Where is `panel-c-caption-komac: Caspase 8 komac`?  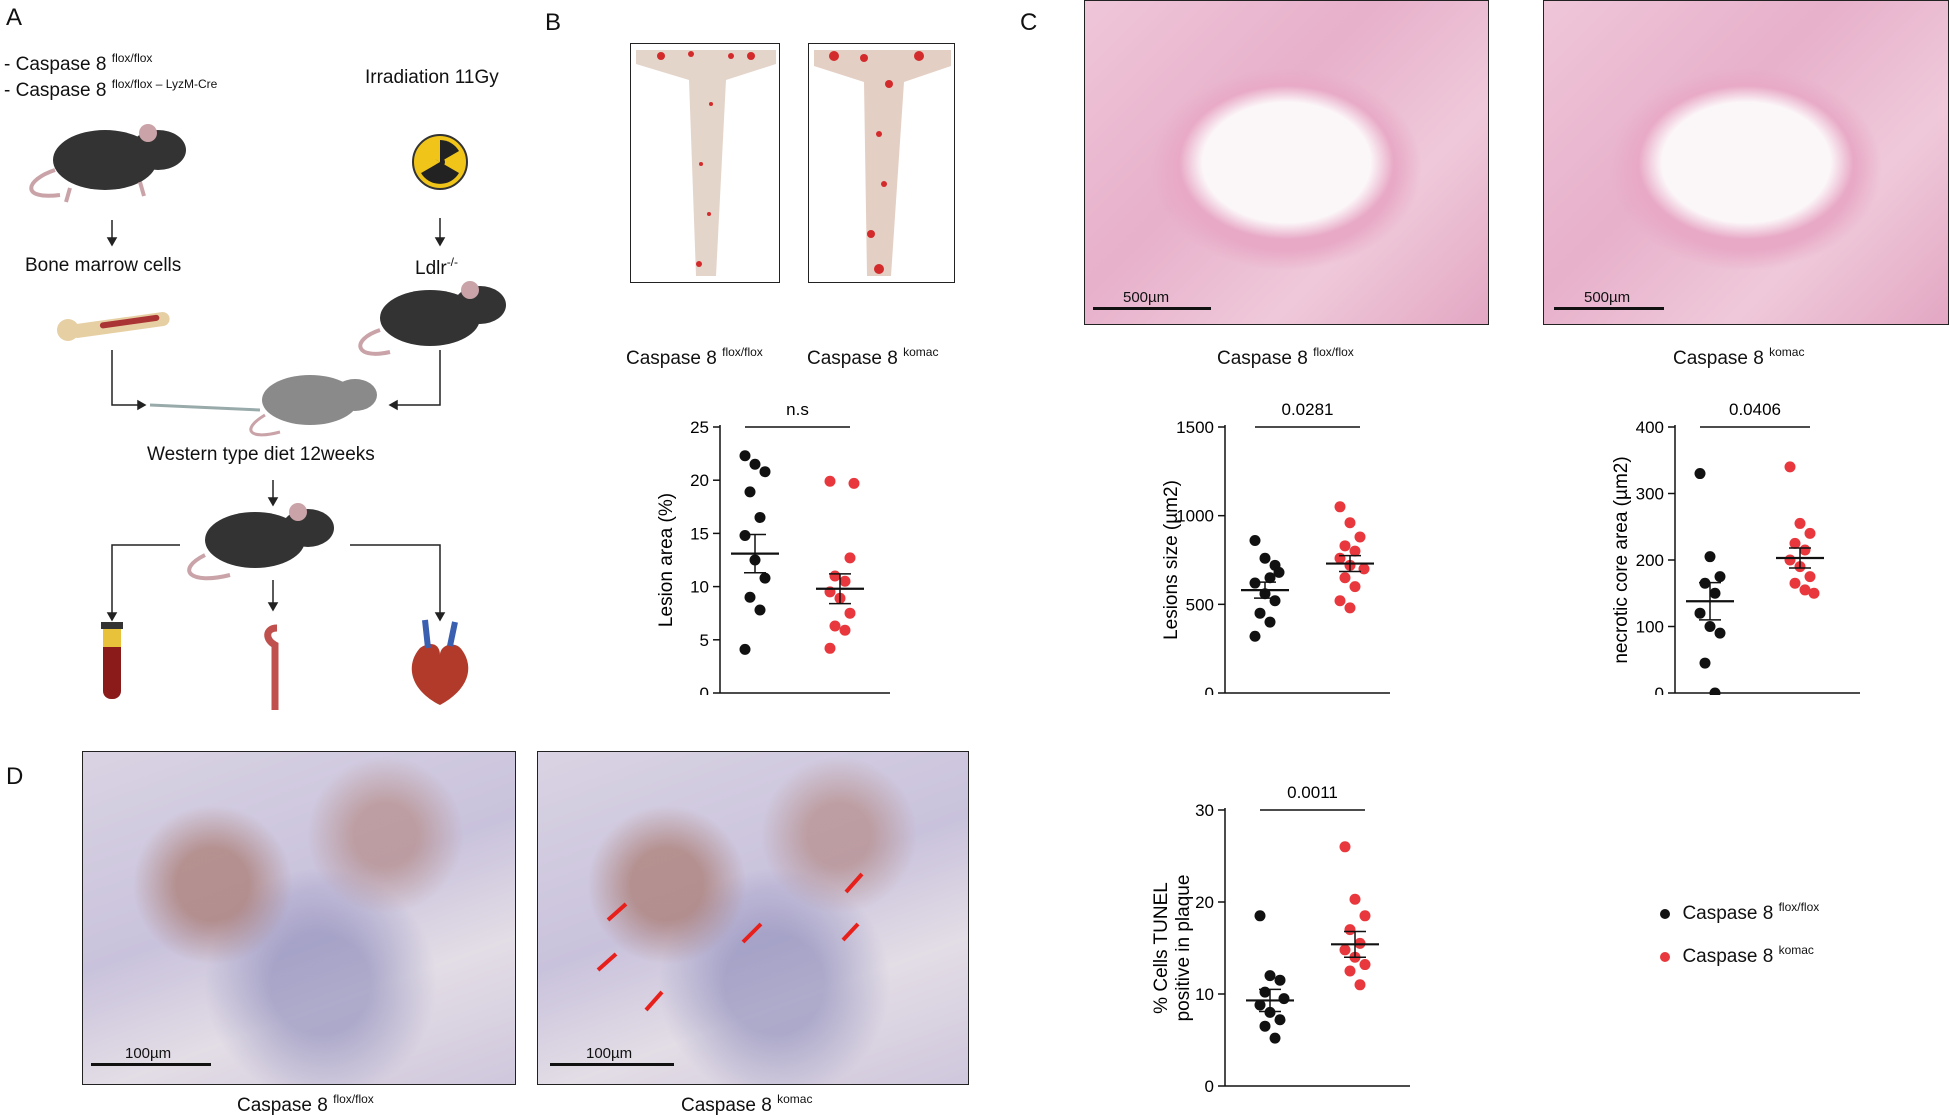 panel-c-caption-komac: Caspase 8 komac is located at coordinates (1739, 357).